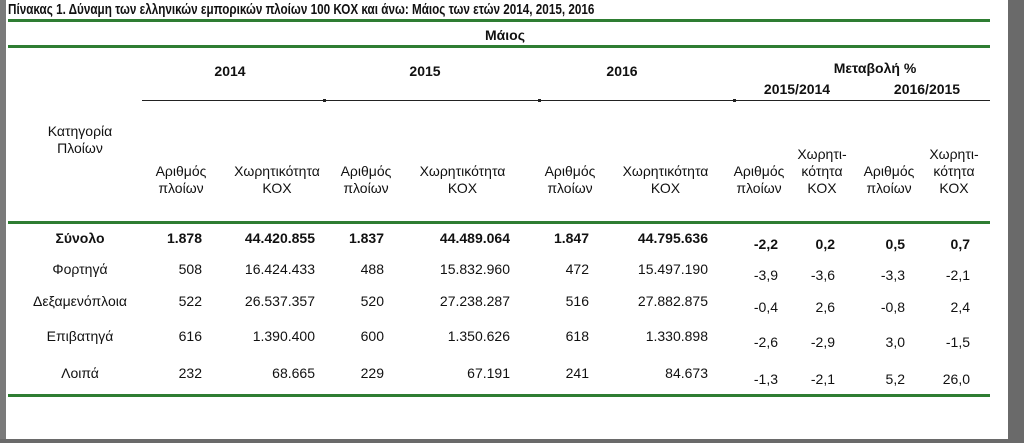  What do you see at coordinates (190, 269) in the screenshot?
I see `value-cell: 508` at bounding box center [190, 269].